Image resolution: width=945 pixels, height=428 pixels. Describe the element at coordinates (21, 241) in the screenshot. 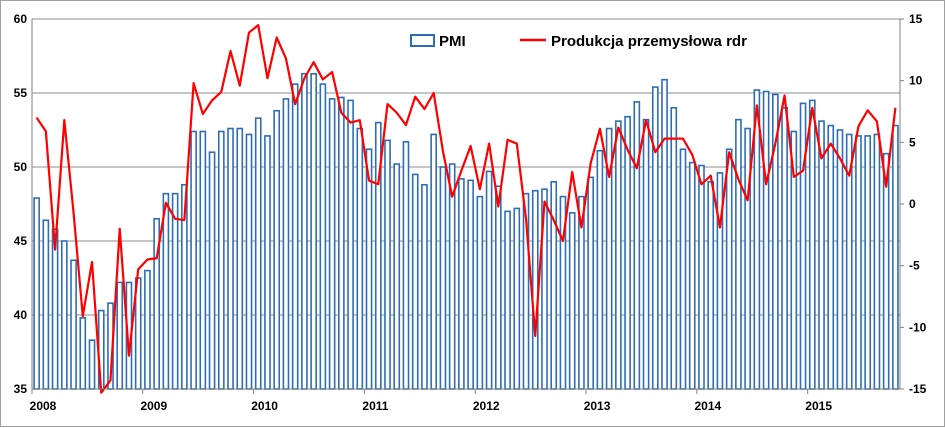

I see `left-tick-label: 45` at that location.